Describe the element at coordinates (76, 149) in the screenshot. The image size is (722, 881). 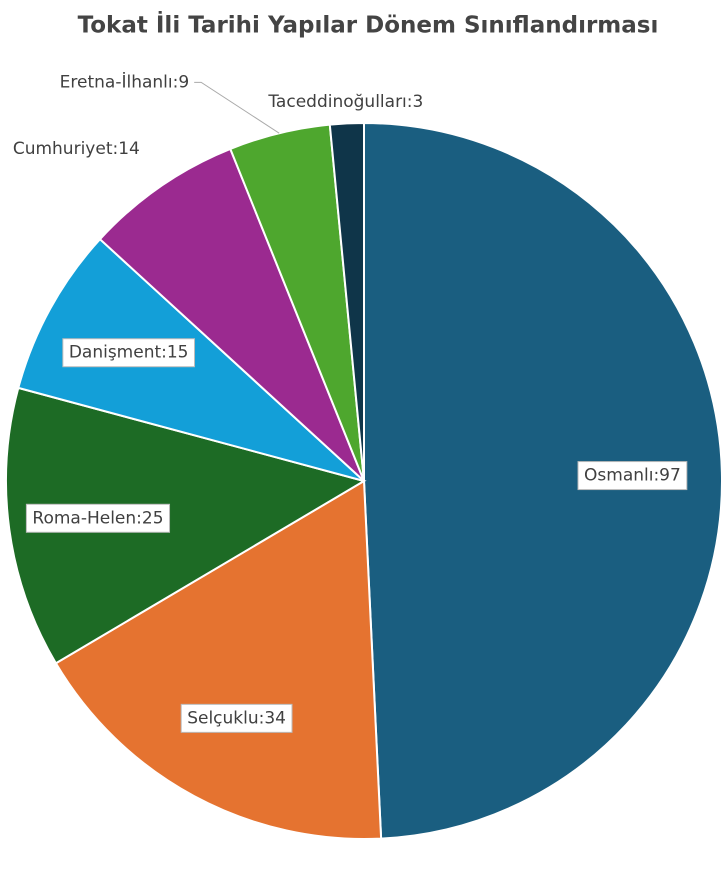
I see `data-label: Cumhuriyet:14` at that location.